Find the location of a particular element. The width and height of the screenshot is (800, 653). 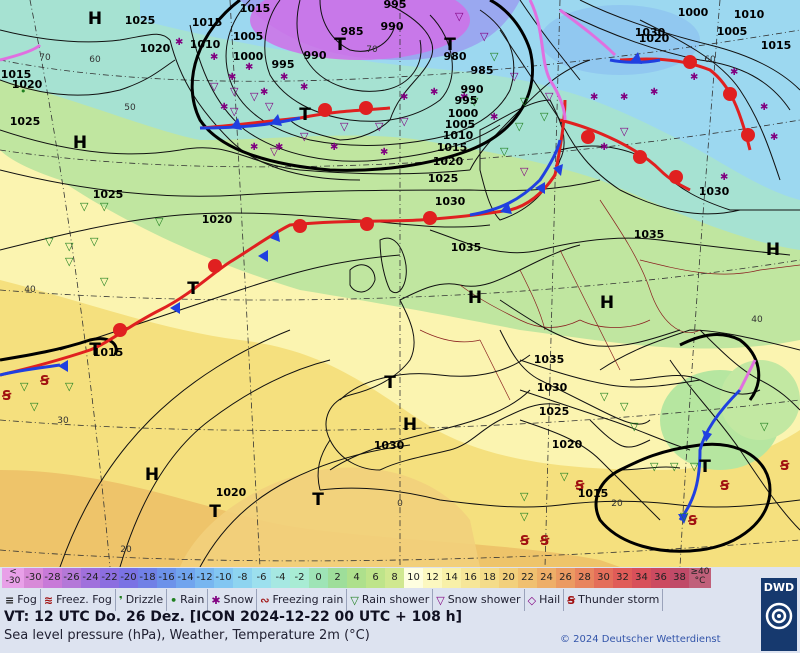

legend-label: Snow is located at coordinates (238, 599).